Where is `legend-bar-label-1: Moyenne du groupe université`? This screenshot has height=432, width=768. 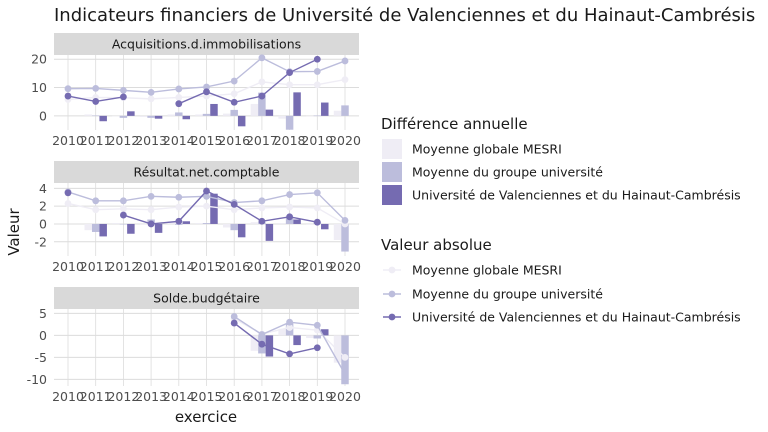
legend-bar-label-1: Moyenne du groupe université is located at coordinates (507, 172).